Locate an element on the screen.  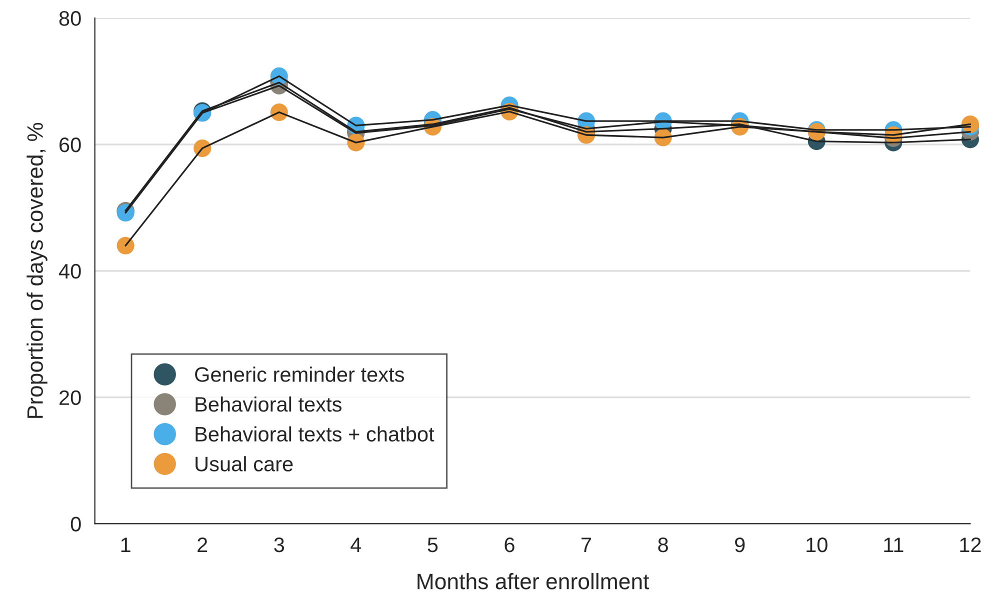
x-tick-label: 8 is located at coordinates (663, 544).